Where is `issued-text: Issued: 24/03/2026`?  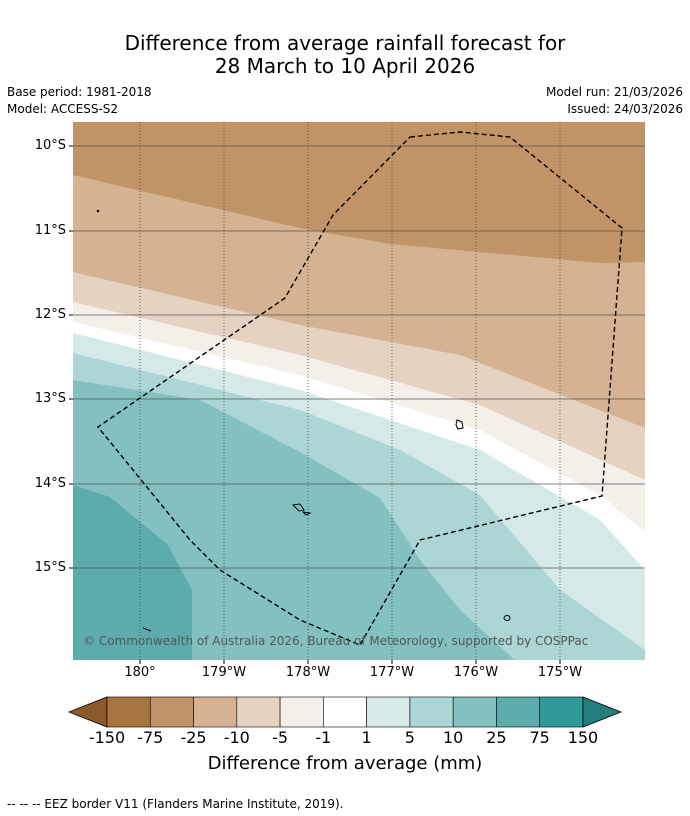 issued-text: Issued: 24/03/2026 is located at coordinates (625, 109).